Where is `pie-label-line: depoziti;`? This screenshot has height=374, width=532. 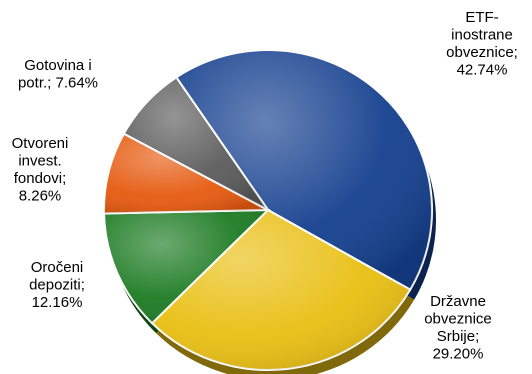
pie-label-line: depoziti; is located at coordinates (57, 285).